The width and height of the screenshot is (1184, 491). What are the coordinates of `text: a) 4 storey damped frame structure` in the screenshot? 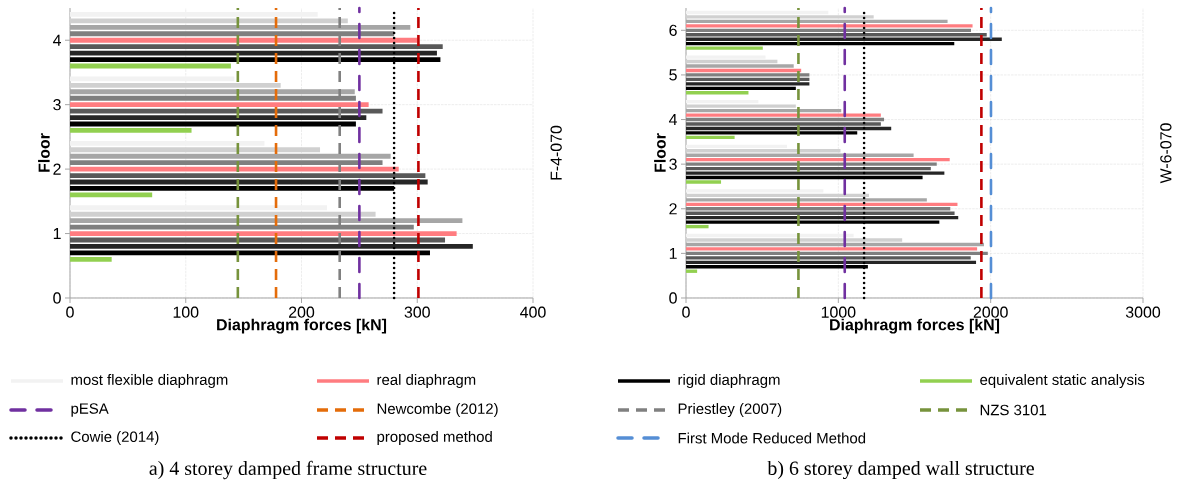 It's located at (288, 470).